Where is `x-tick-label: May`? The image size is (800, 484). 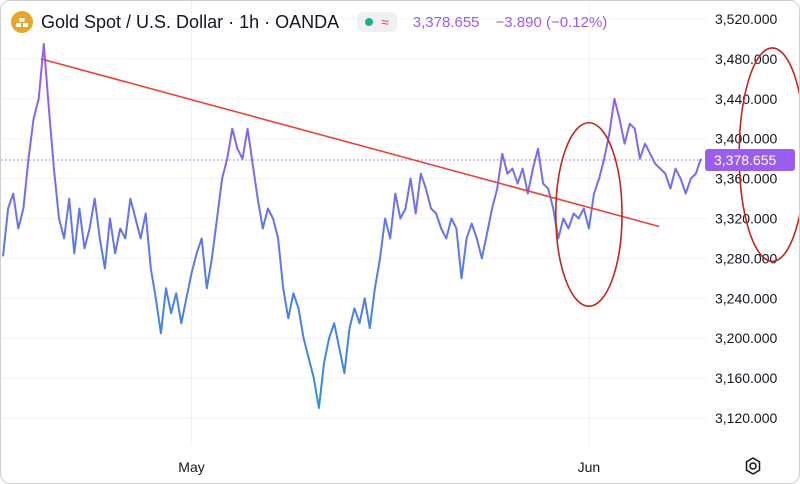
x-tick-label: May is located at coordinates (191, 467).